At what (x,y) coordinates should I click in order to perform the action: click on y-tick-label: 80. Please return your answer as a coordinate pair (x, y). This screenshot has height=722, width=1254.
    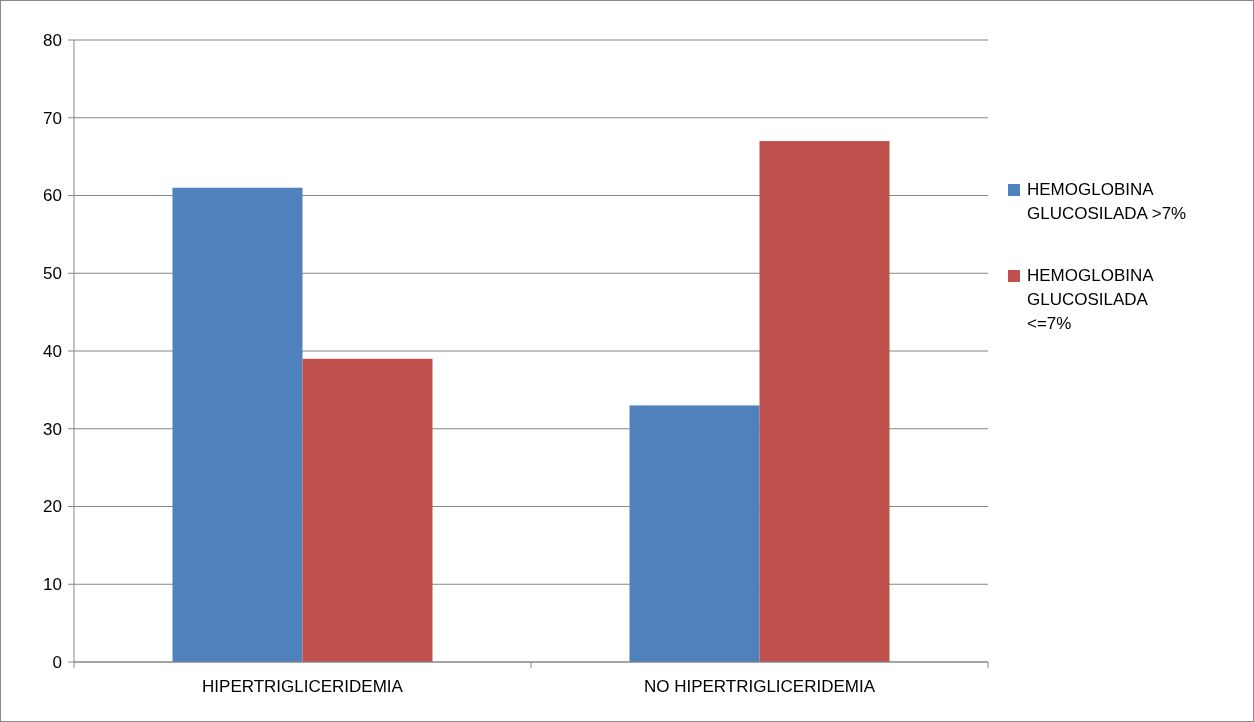
    Looking at the image, I should click on (52, 40).